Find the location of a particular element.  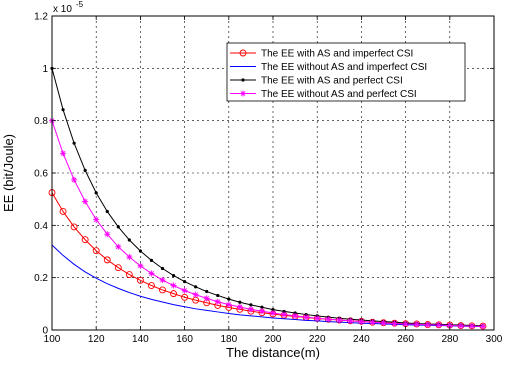

x-tick-label: 300 is located at coordinates (494, 339).